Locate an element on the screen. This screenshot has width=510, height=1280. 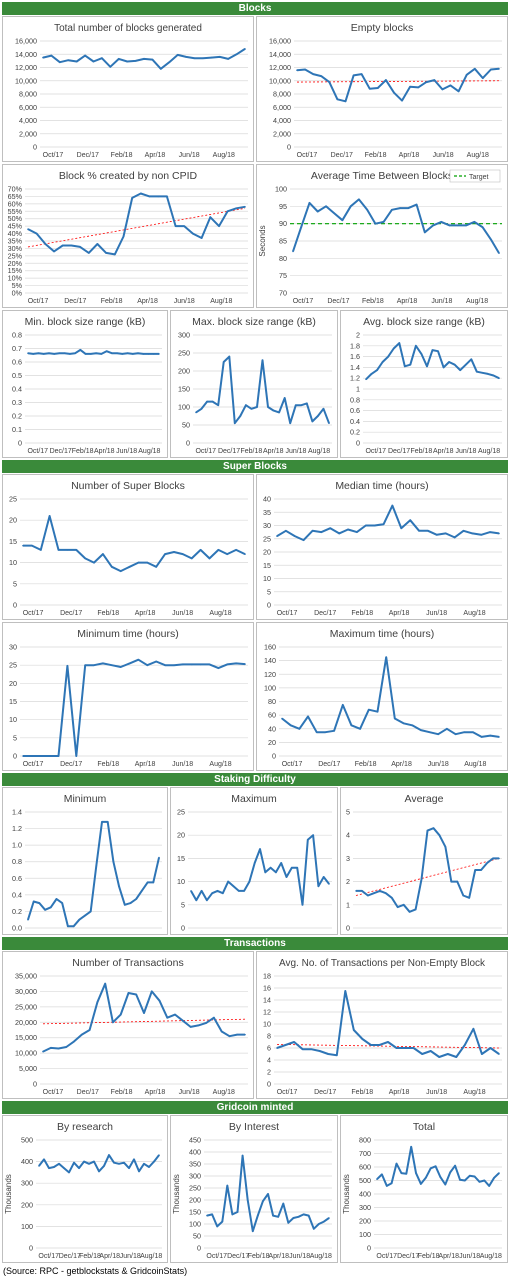
y-tick-label: 400 is located at coordinates (27, 1161).